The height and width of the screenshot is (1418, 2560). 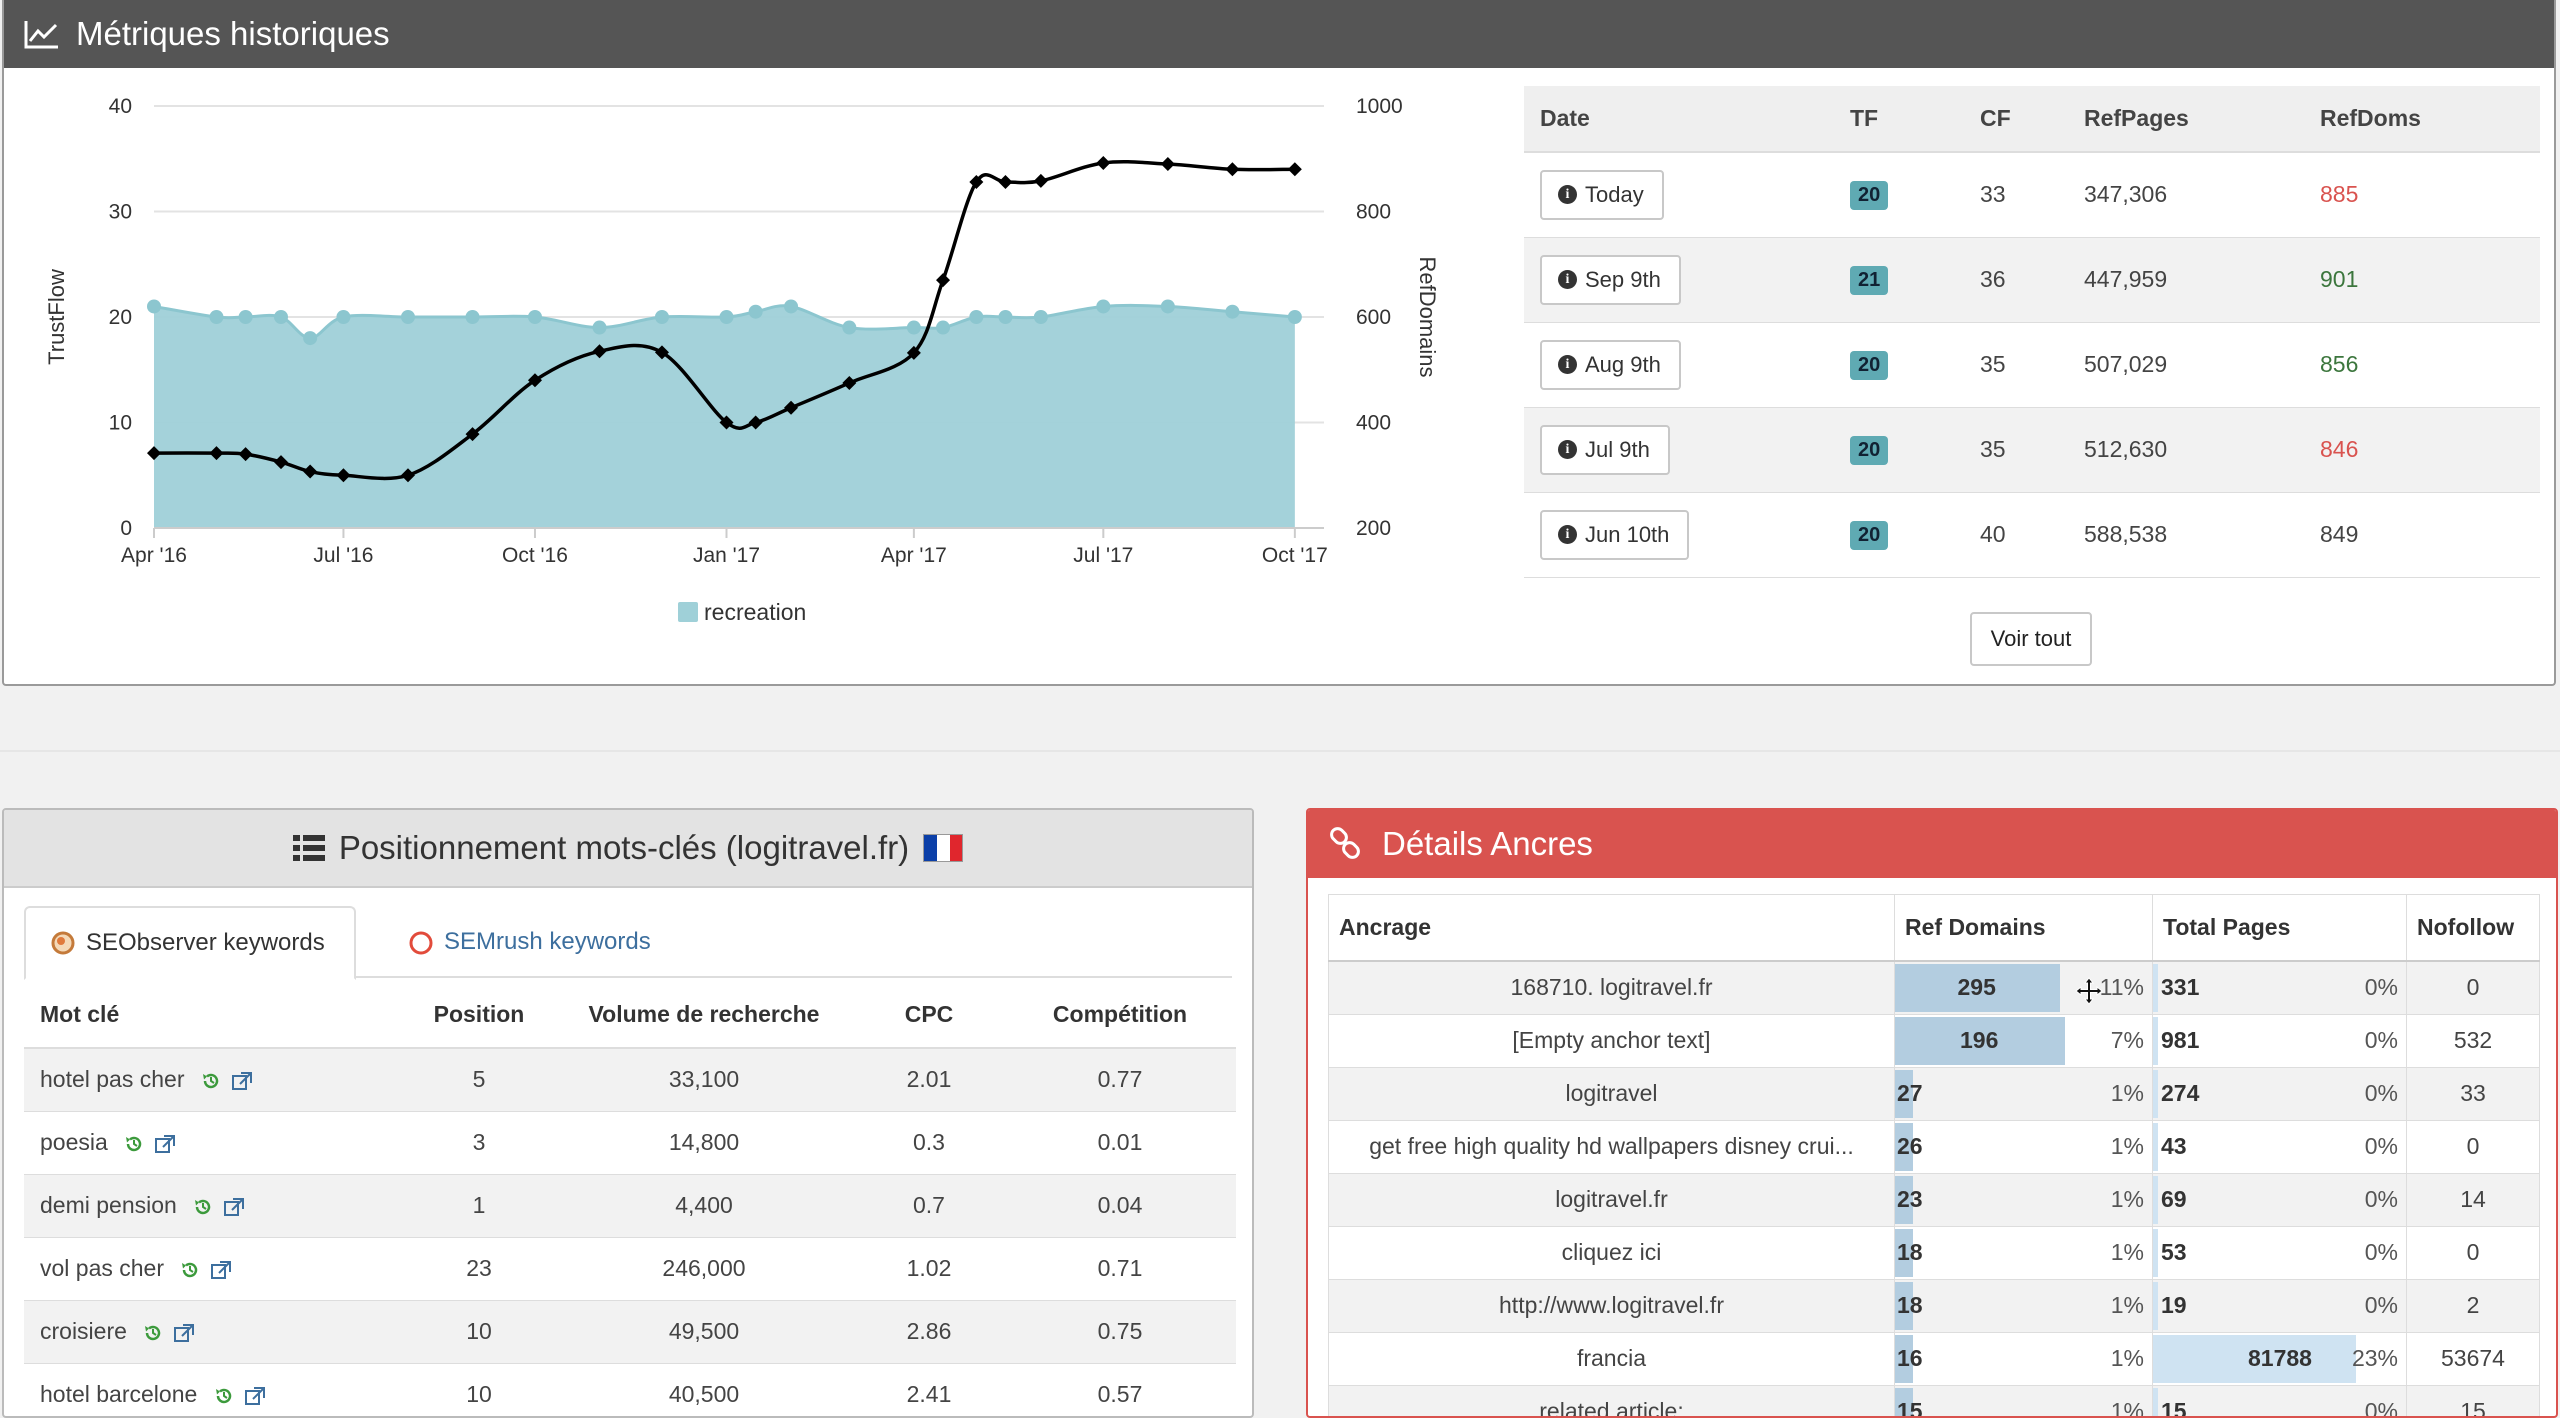 What do you see at coordinates (704, 1142) in the screenshot?
I see `volume-cell: 14,800` at bounding box center [704, 1142].